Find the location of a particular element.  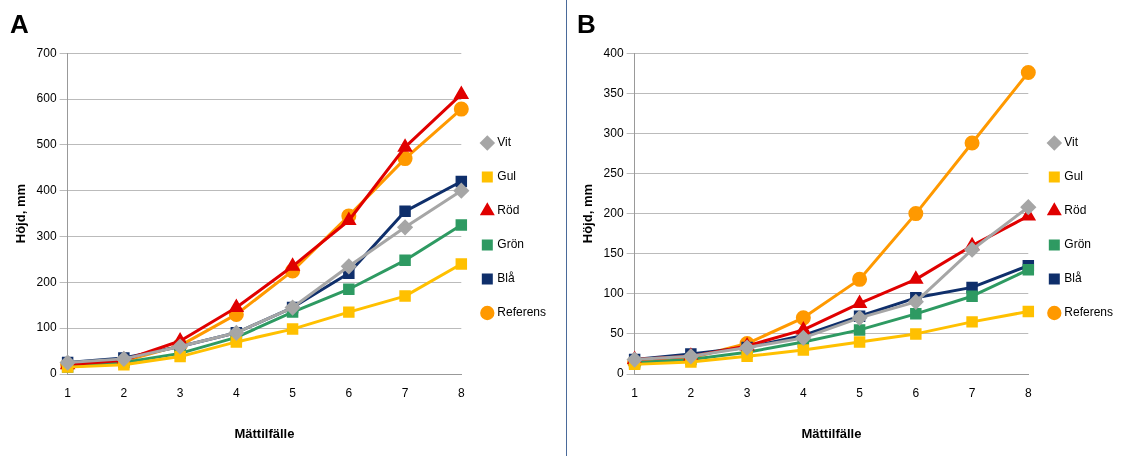

chart-title: B is located at coordinates (586, 23).